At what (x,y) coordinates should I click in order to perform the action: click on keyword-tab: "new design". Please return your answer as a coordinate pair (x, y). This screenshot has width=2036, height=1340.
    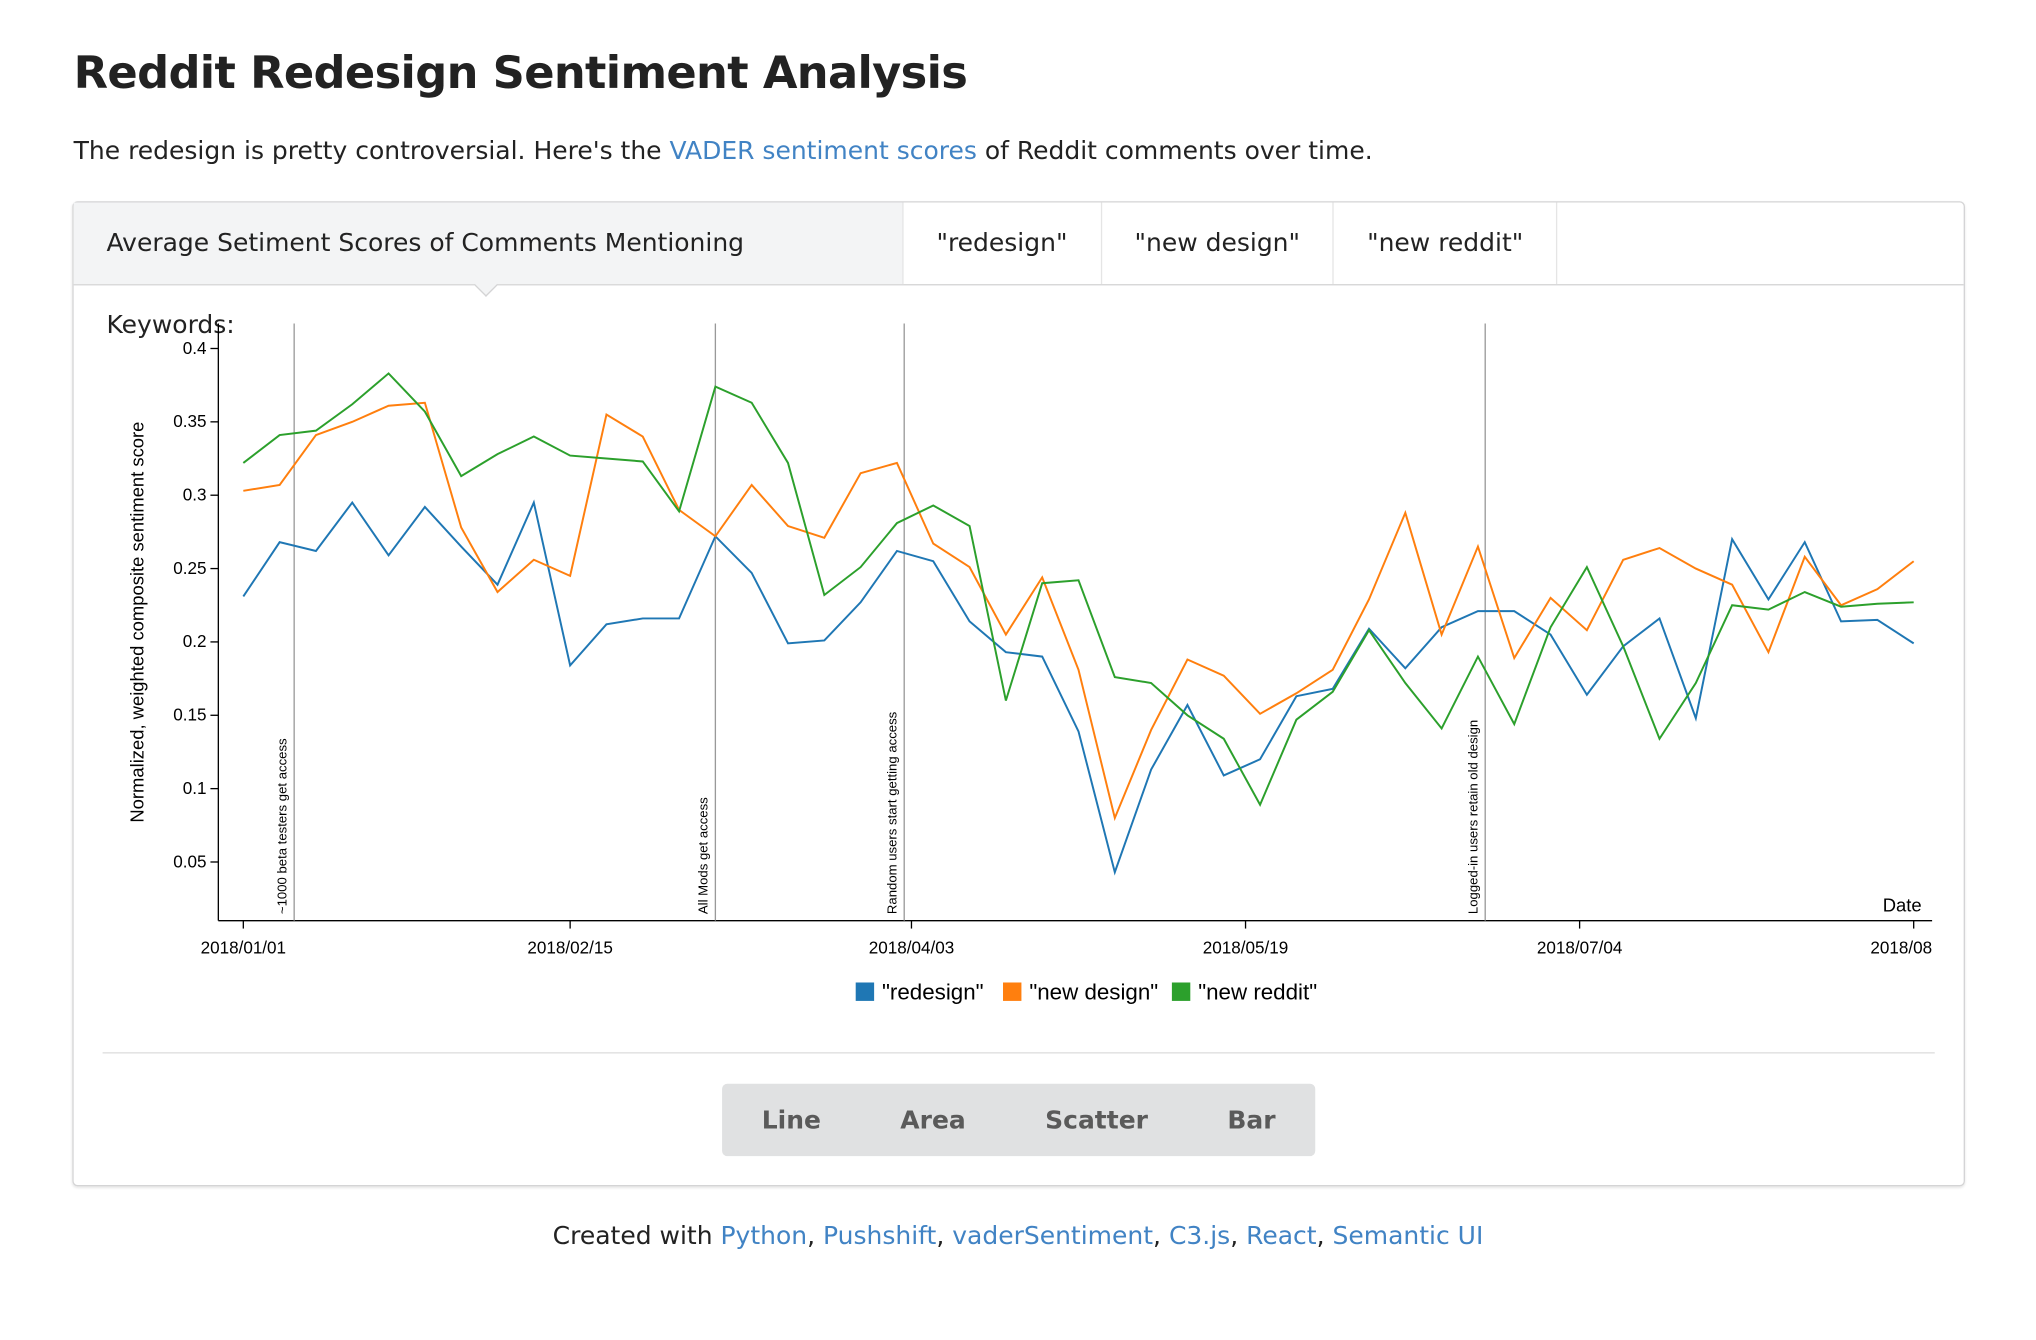
    Looking at the image, I should click on (1218, 243).